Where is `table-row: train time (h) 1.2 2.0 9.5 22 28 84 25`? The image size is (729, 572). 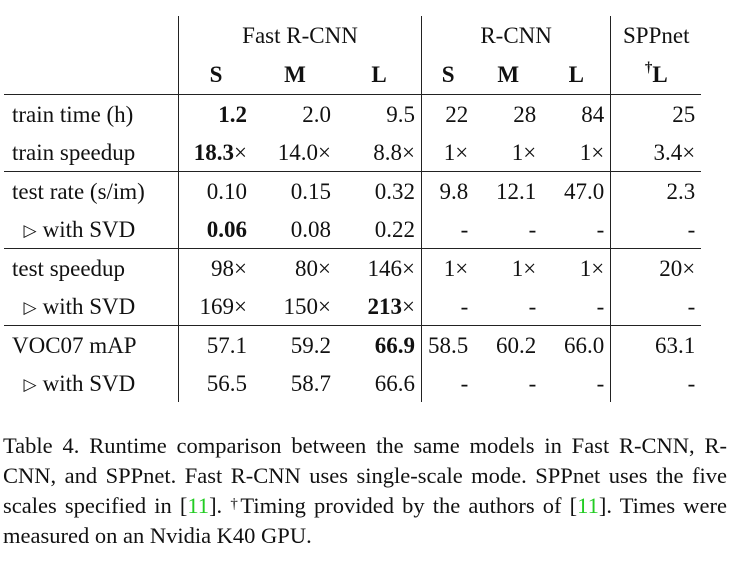 table-row: train time (h) 1.2 2.0 9.5 22 28 84 25 is located at coordinates (353, 113).